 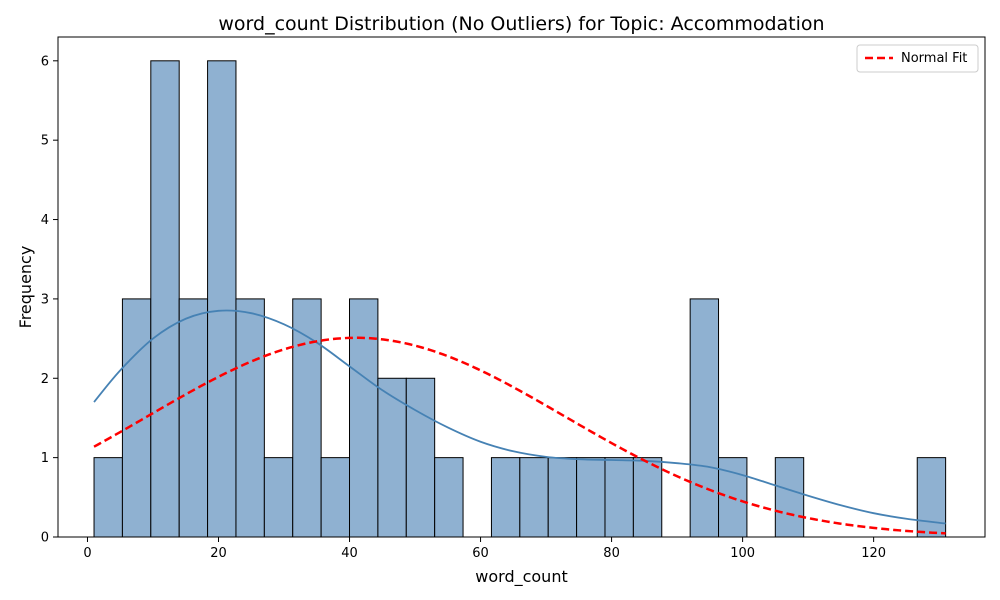 I want to click on x-tick-label: 80, so click(x=611, y=553).